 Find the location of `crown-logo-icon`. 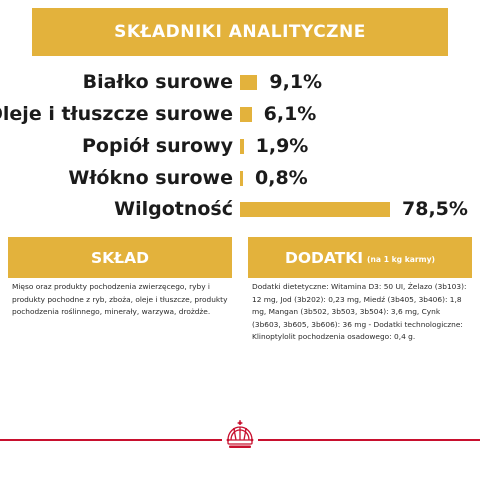

crown-logo-icon is located at coordinates (240, 434).